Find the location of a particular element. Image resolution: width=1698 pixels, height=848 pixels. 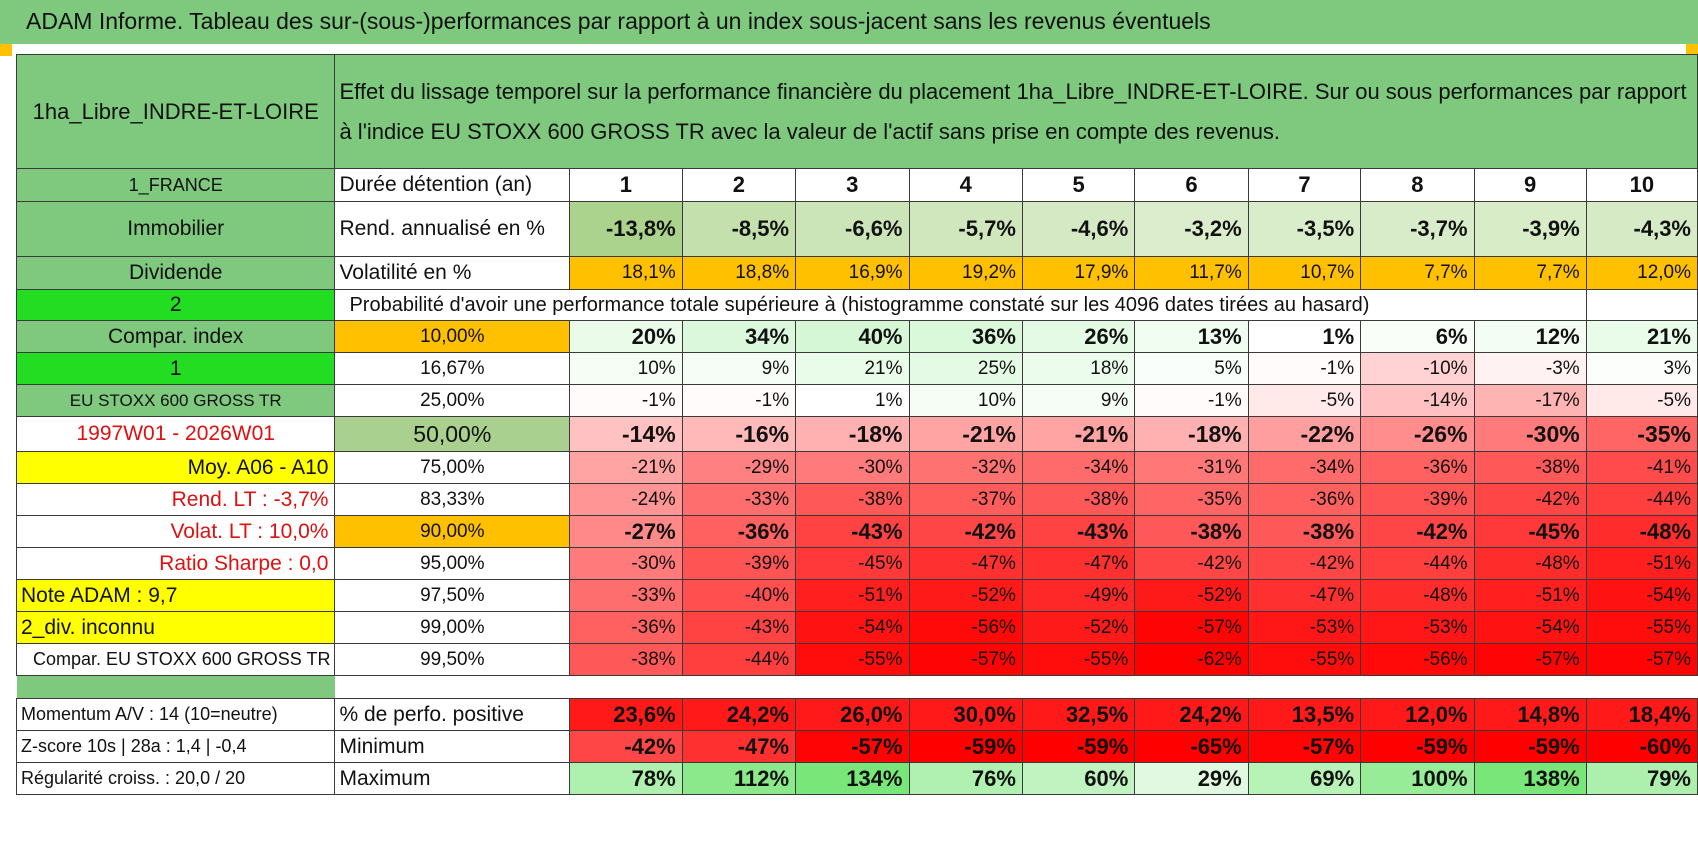

percentile-value: -30% is located at coordinates (626, 563).